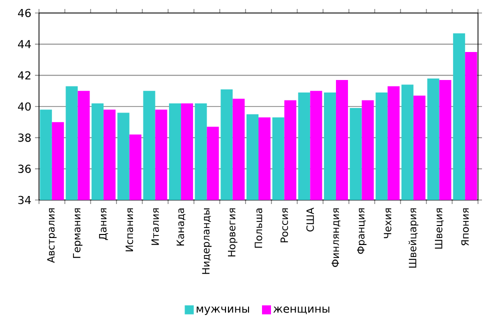 The image size is (493, 325). I want to click on x-tick-label: Норвегия, so click(233, 232).